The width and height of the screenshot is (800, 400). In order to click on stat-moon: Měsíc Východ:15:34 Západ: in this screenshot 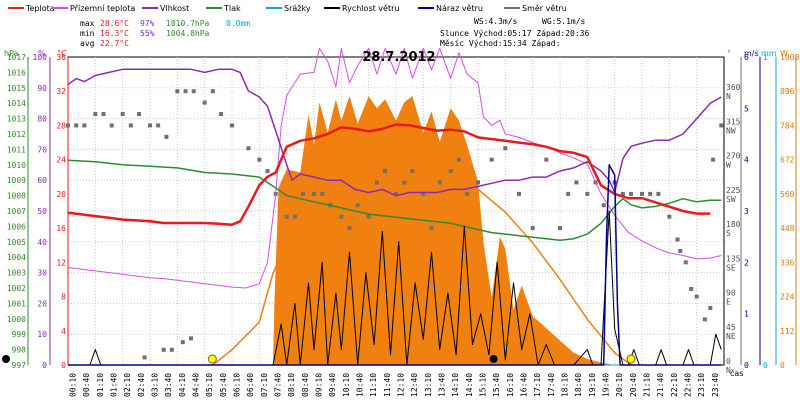, I will do `click(500, 43)`.